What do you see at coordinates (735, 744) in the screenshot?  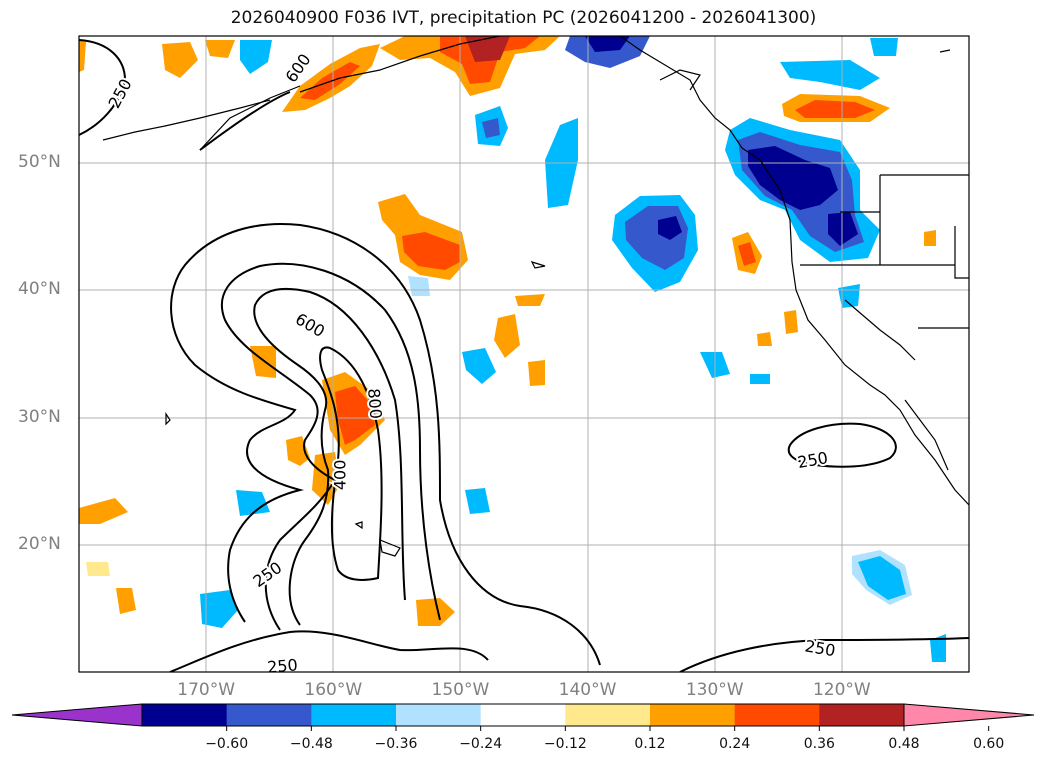 I see `colorbar-tick-label: 0.24` at bounding box center [735, 744].